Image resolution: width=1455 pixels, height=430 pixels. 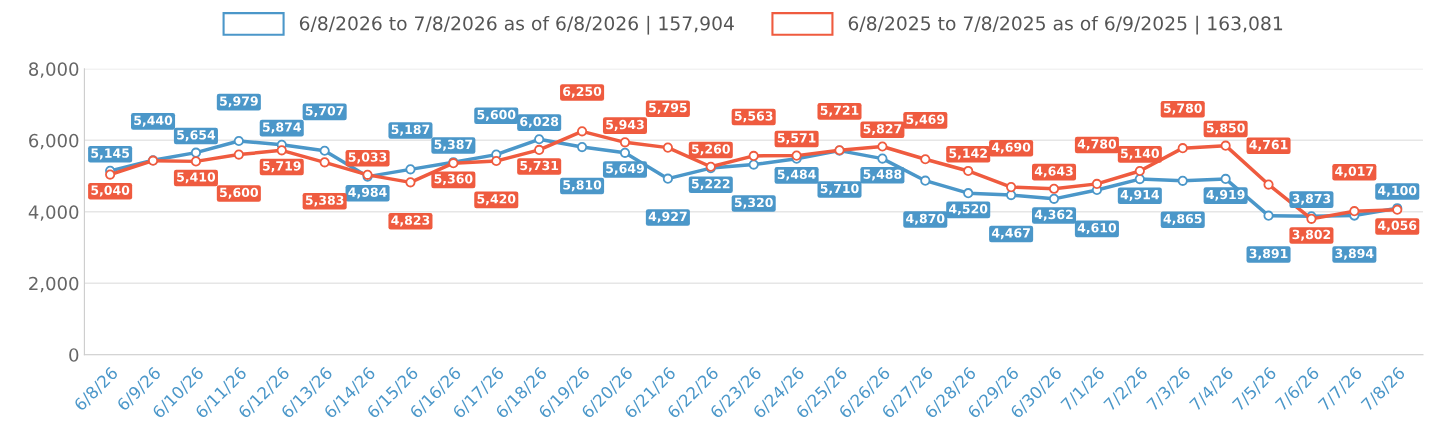 I want to click on data-label: 5,563, so click(x=753, y=117).